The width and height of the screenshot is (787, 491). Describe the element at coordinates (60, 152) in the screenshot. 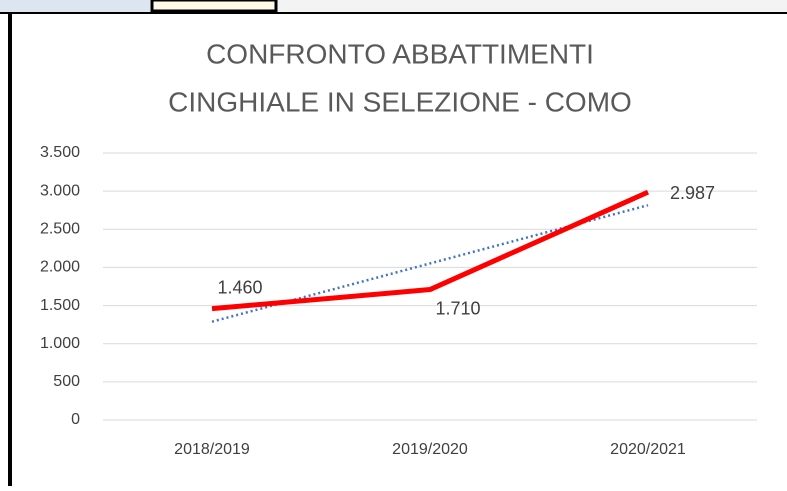

I see `y-tick-label: 3.500` at that location.